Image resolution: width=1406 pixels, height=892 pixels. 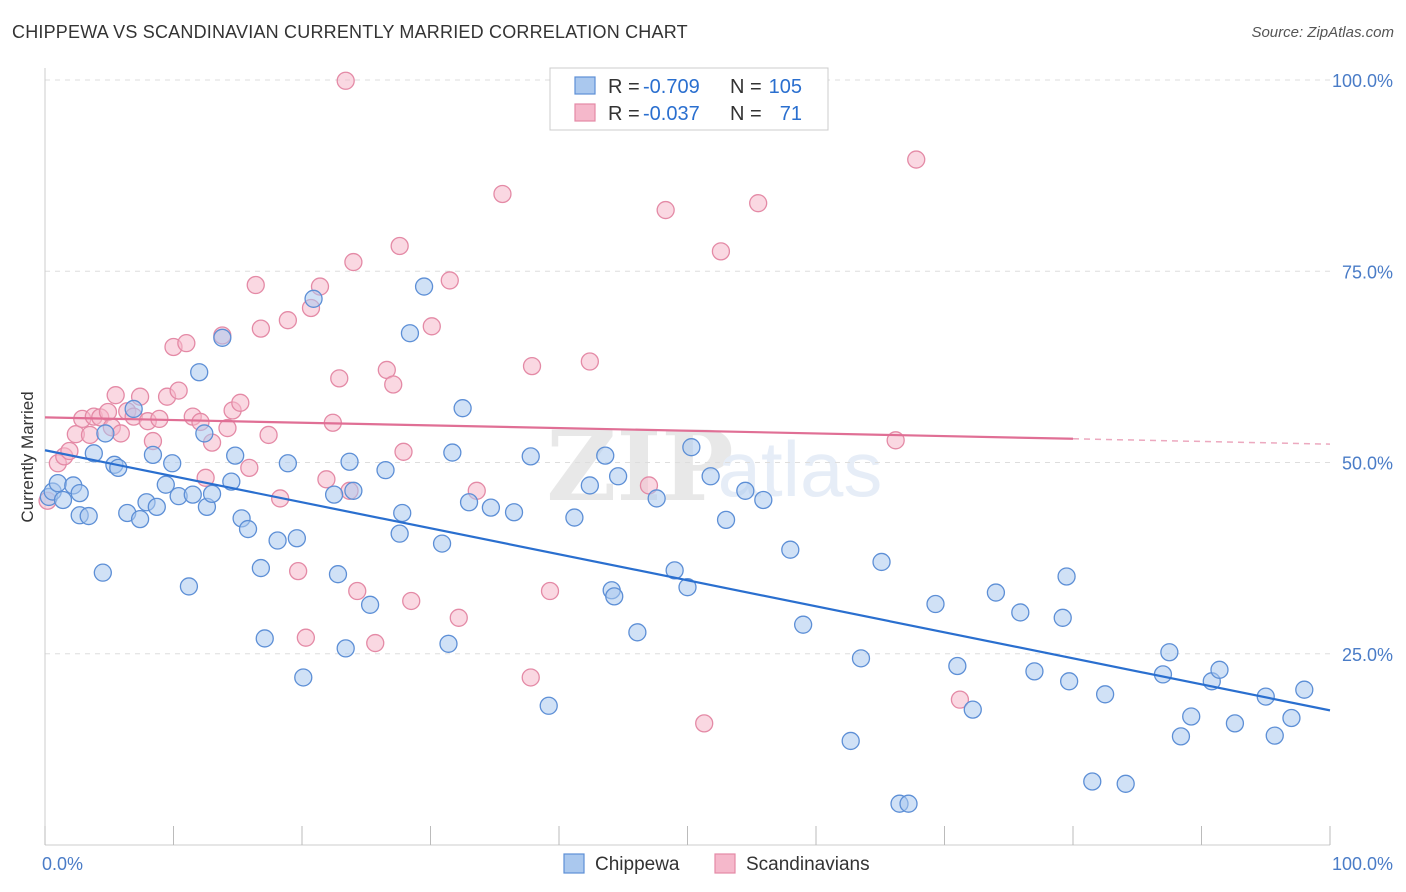 What do you see at coordinates (1362, 81) in the screenshot?
I see `y-tick-label-3: 100.0%` at bounding box center [1362, 81].